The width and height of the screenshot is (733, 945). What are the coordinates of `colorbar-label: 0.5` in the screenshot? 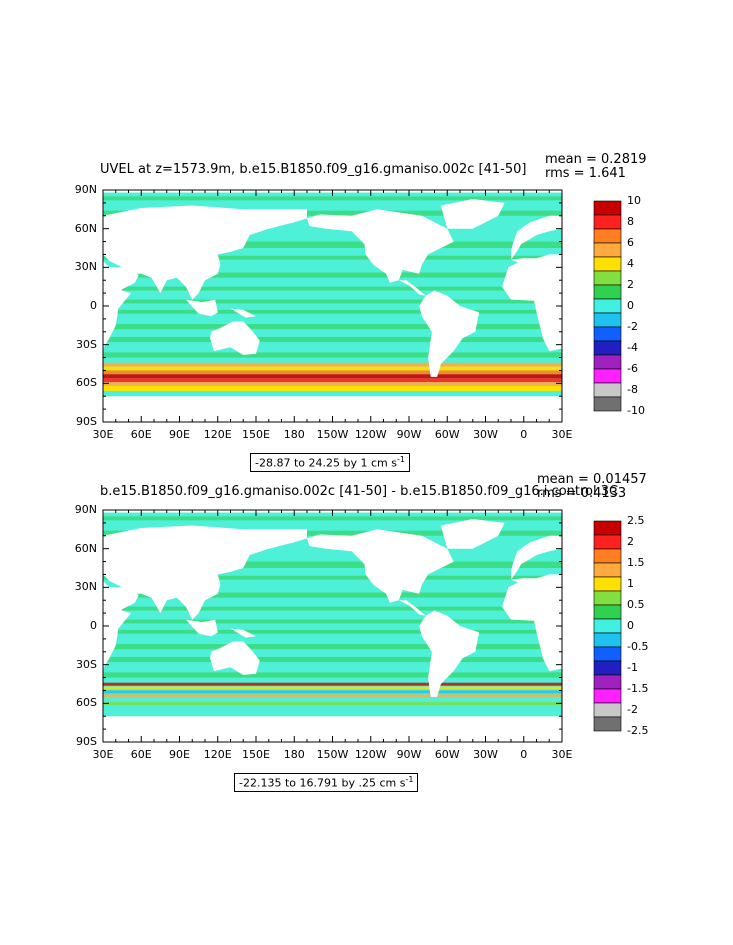 It's located at (636, 604).